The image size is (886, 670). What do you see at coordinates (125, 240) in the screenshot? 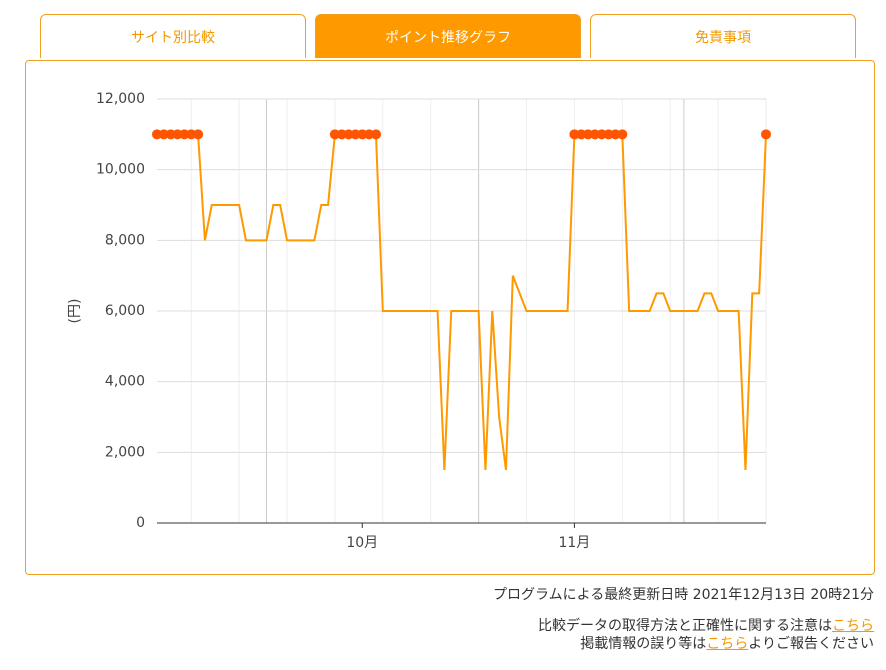
I see `y-tick-label: 8,000` at bounding box center [125, 240].